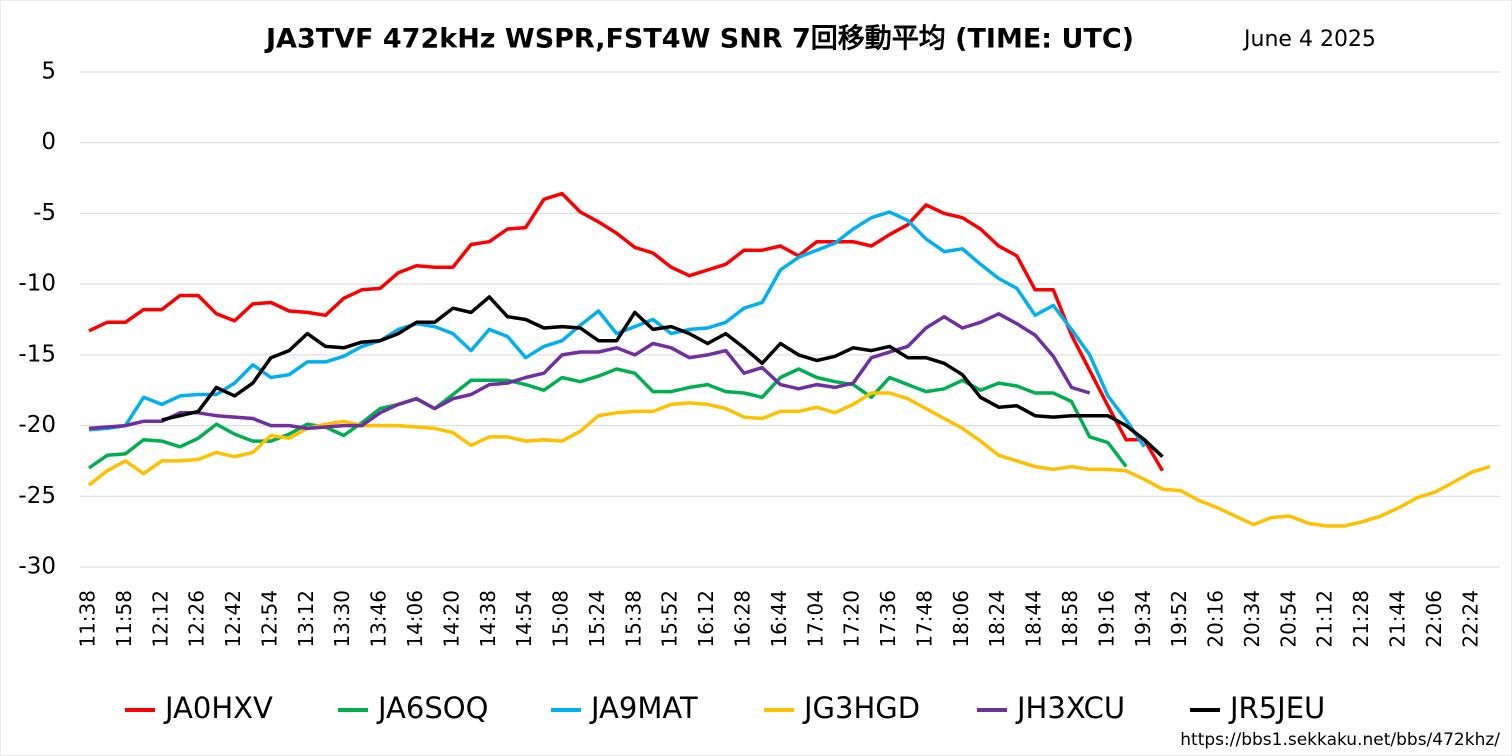 This screenshot has height=756, width=1512. What do you see at coordinates (342, 619) in the screenshot?
I see `x-tick-label: 13:30` at bounding box center [342, 619].